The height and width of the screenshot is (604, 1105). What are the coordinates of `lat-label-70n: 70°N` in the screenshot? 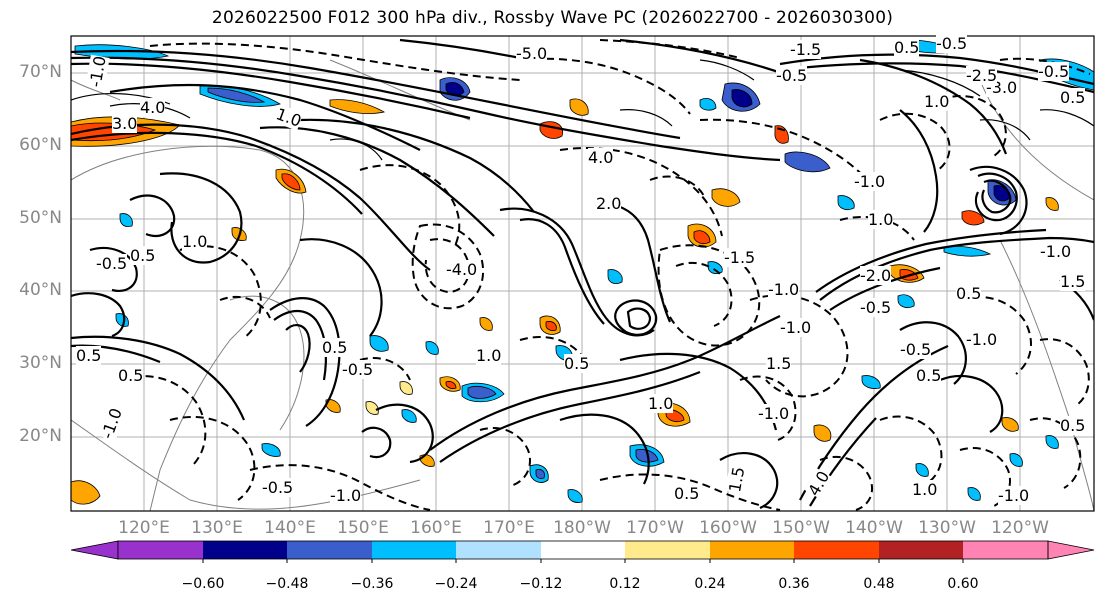 It's located at (40, 72).